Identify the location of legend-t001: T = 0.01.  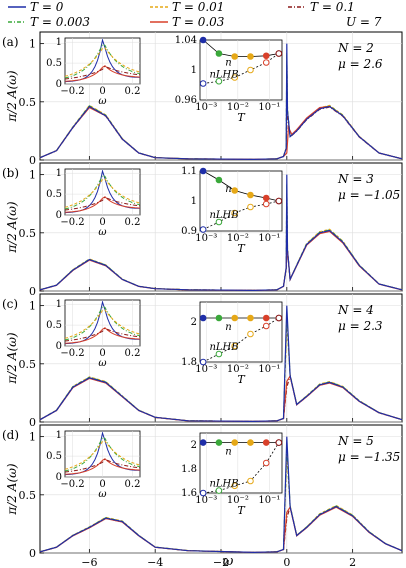
(198, 7).